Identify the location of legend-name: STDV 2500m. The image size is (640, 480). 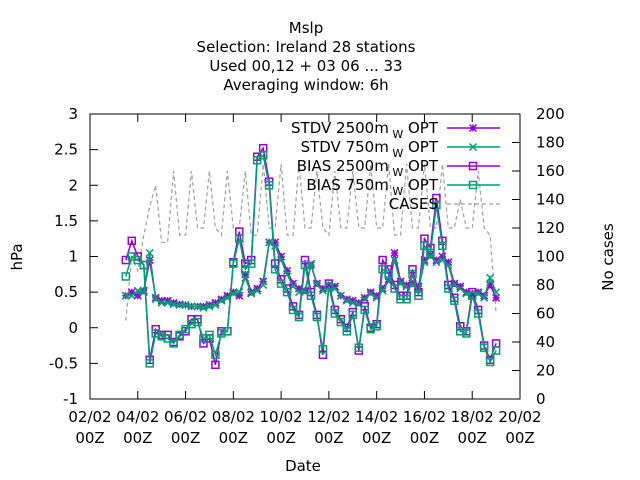
(340, 128).